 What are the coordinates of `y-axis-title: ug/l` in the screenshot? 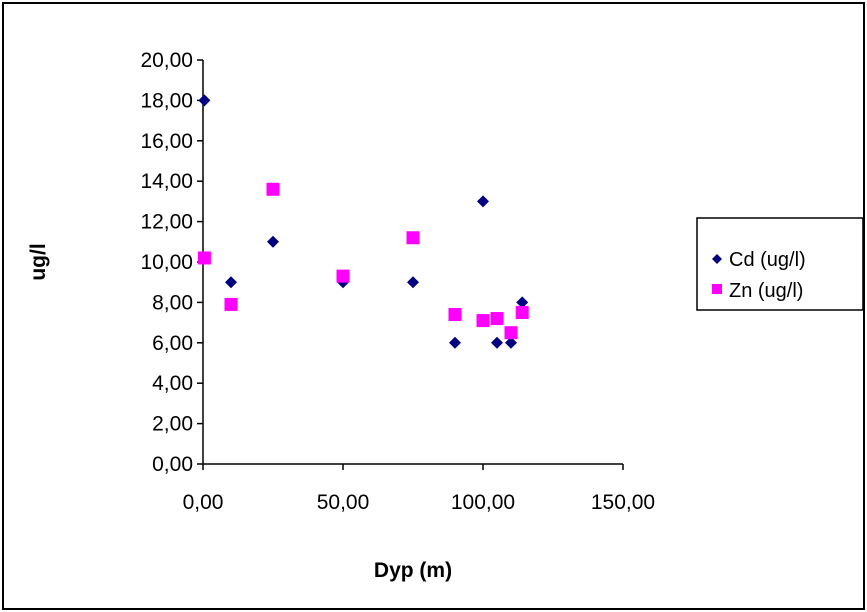 It's located at (38, 261).